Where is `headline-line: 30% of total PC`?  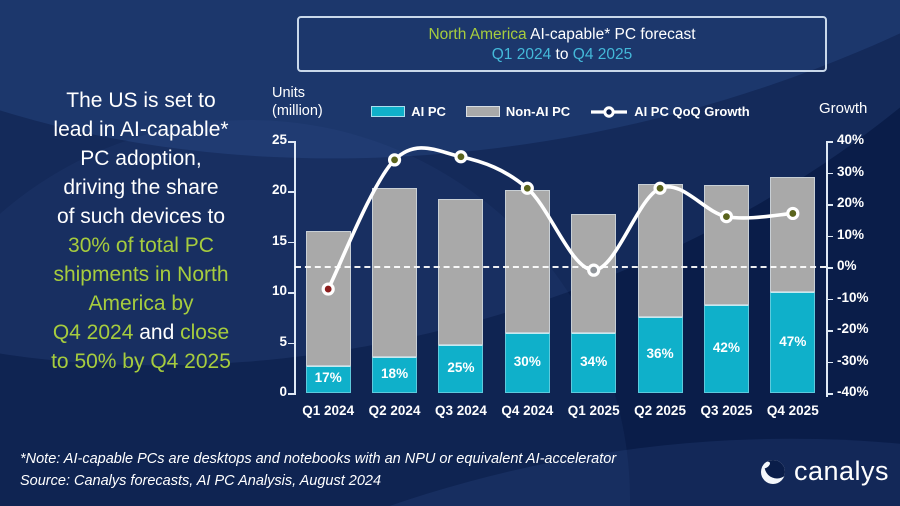
headline-line: 30% of total PC is located at coordinates (141, 245).